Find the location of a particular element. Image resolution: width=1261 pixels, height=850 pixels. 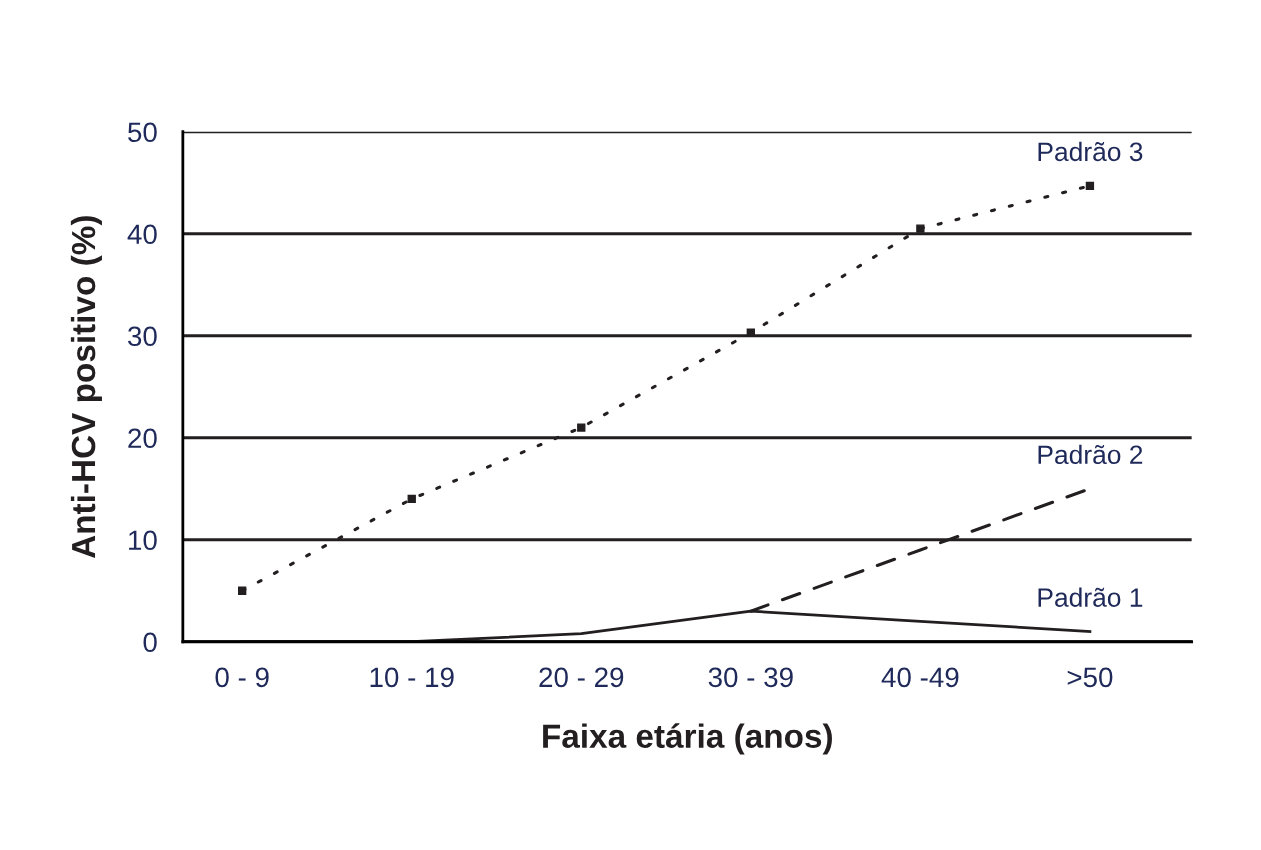

y-tick-label: 50 is located at coordinates (142, 132).